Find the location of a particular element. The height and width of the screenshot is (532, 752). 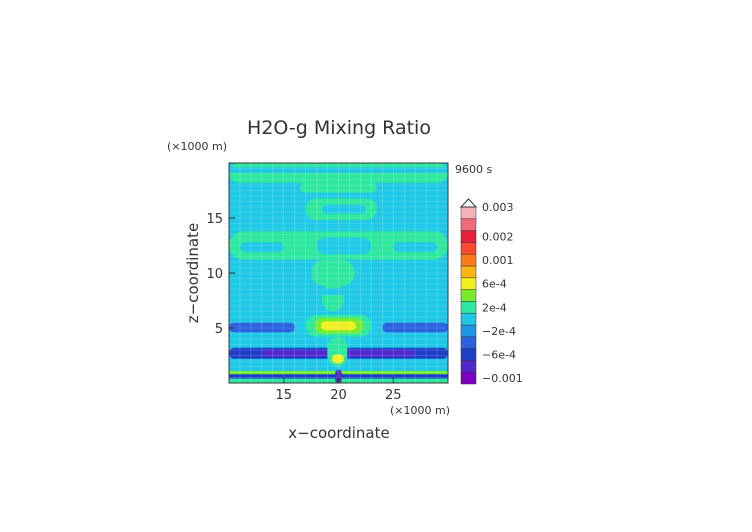

colorbar: 0.003 0.002 0.001 6e-4 2e-4 −2e-4 −6e-4 −0.001 is located at coordinates (491, 291).